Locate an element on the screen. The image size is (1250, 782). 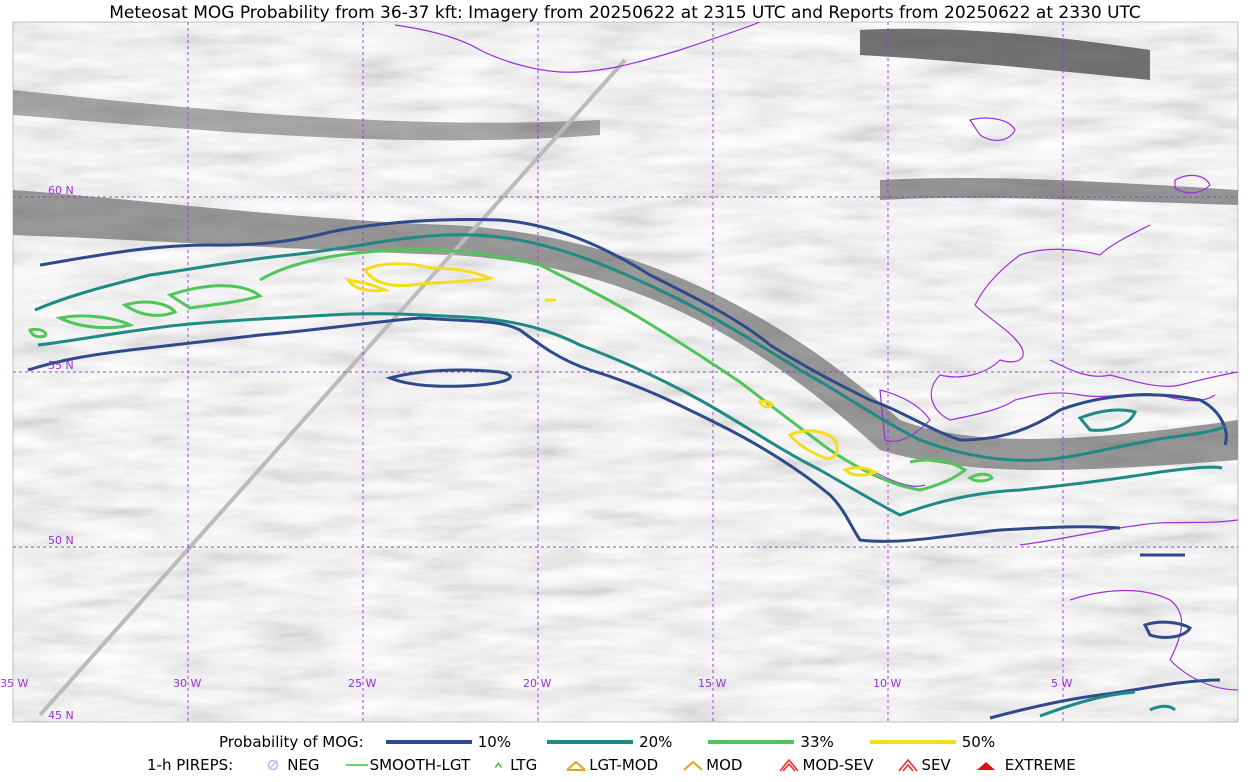
pireps-legend-label: 1-h PIREPS: is located at coordinates (190, 765).